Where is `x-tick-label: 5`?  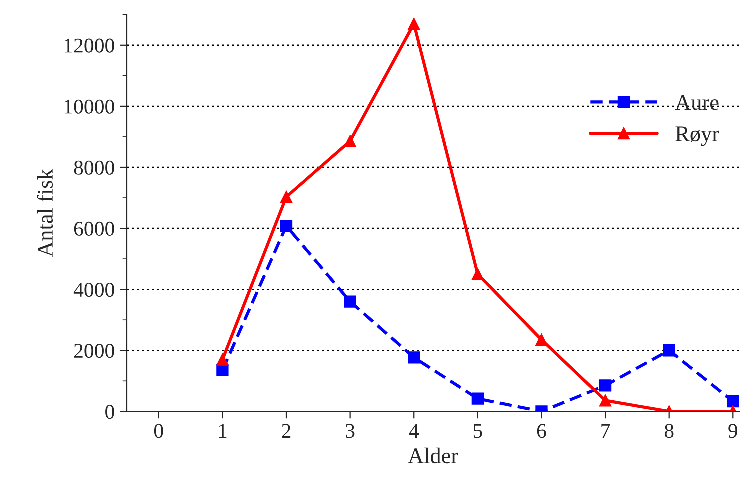
x-tick-label: 5 is located at coordinates (478, 431).